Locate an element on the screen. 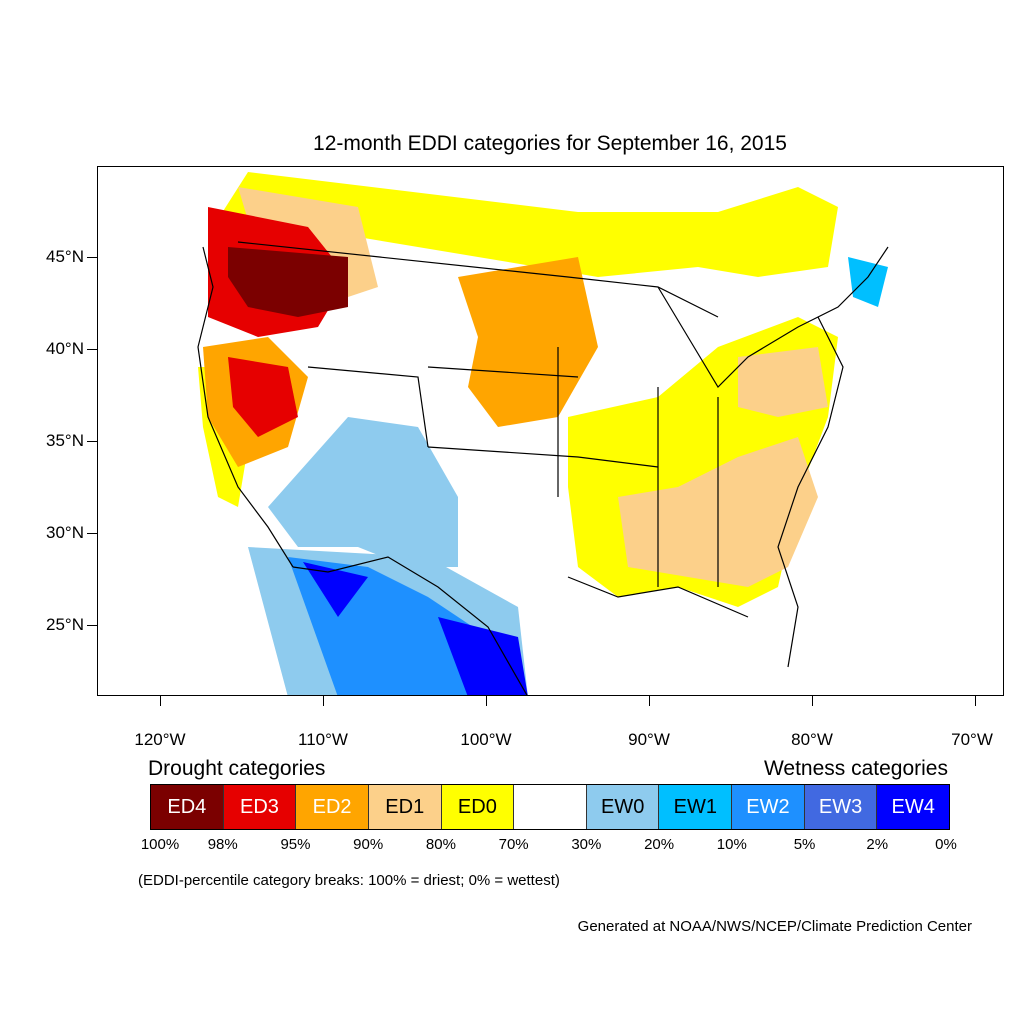 The width and height of the screenshot is (1024, 1024). legend-swatch-ed2: ED2 is located at coordinates (332, 807).